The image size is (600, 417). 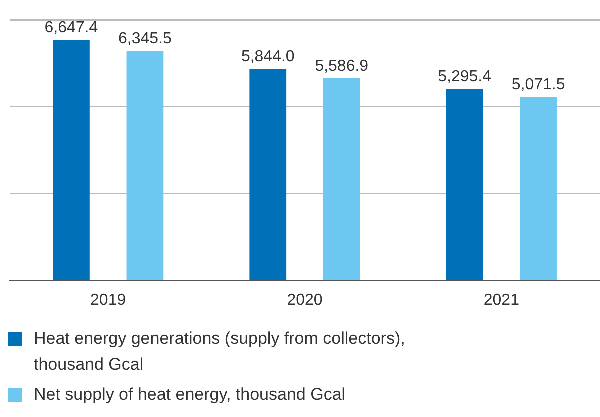 What do you see at coordinates (268, 57) in the screenshot?
I see `data-label: 5,844.0` at bounding box center [268, 57].